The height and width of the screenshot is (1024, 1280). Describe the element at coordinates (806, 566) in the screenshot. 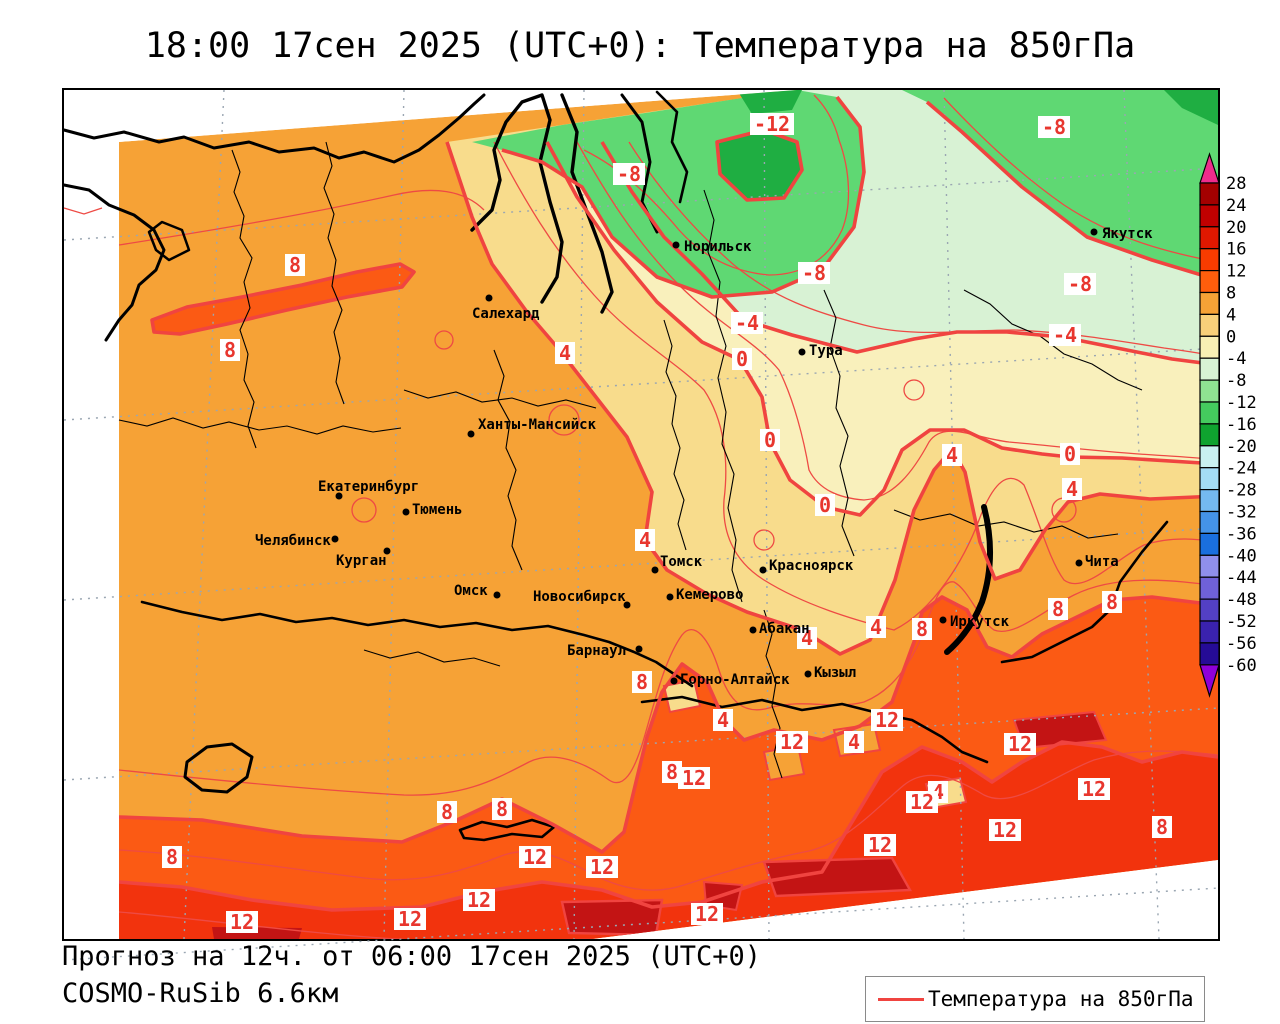

I see `city-marker: Красноярск` at that location.